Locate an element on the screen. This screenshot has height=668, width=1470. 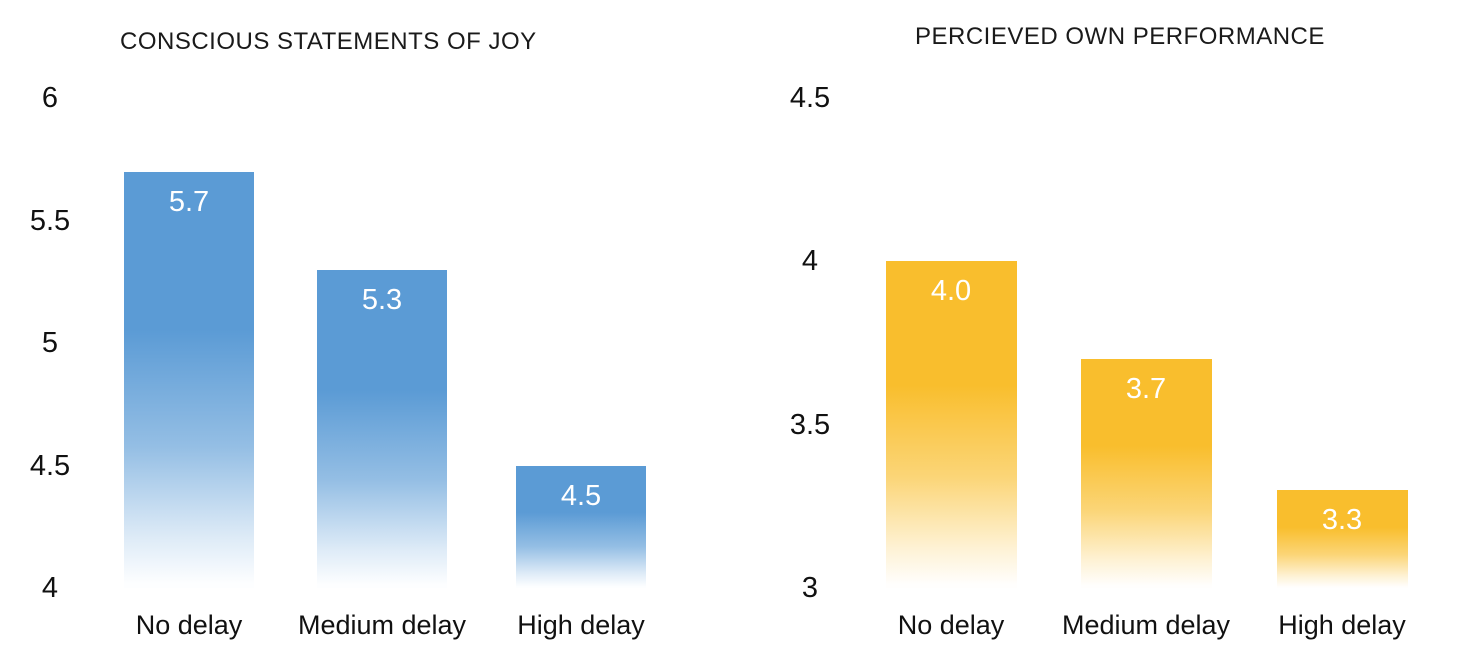
bar-medium-delay: 5.3 is located at coordinates (382, 428).